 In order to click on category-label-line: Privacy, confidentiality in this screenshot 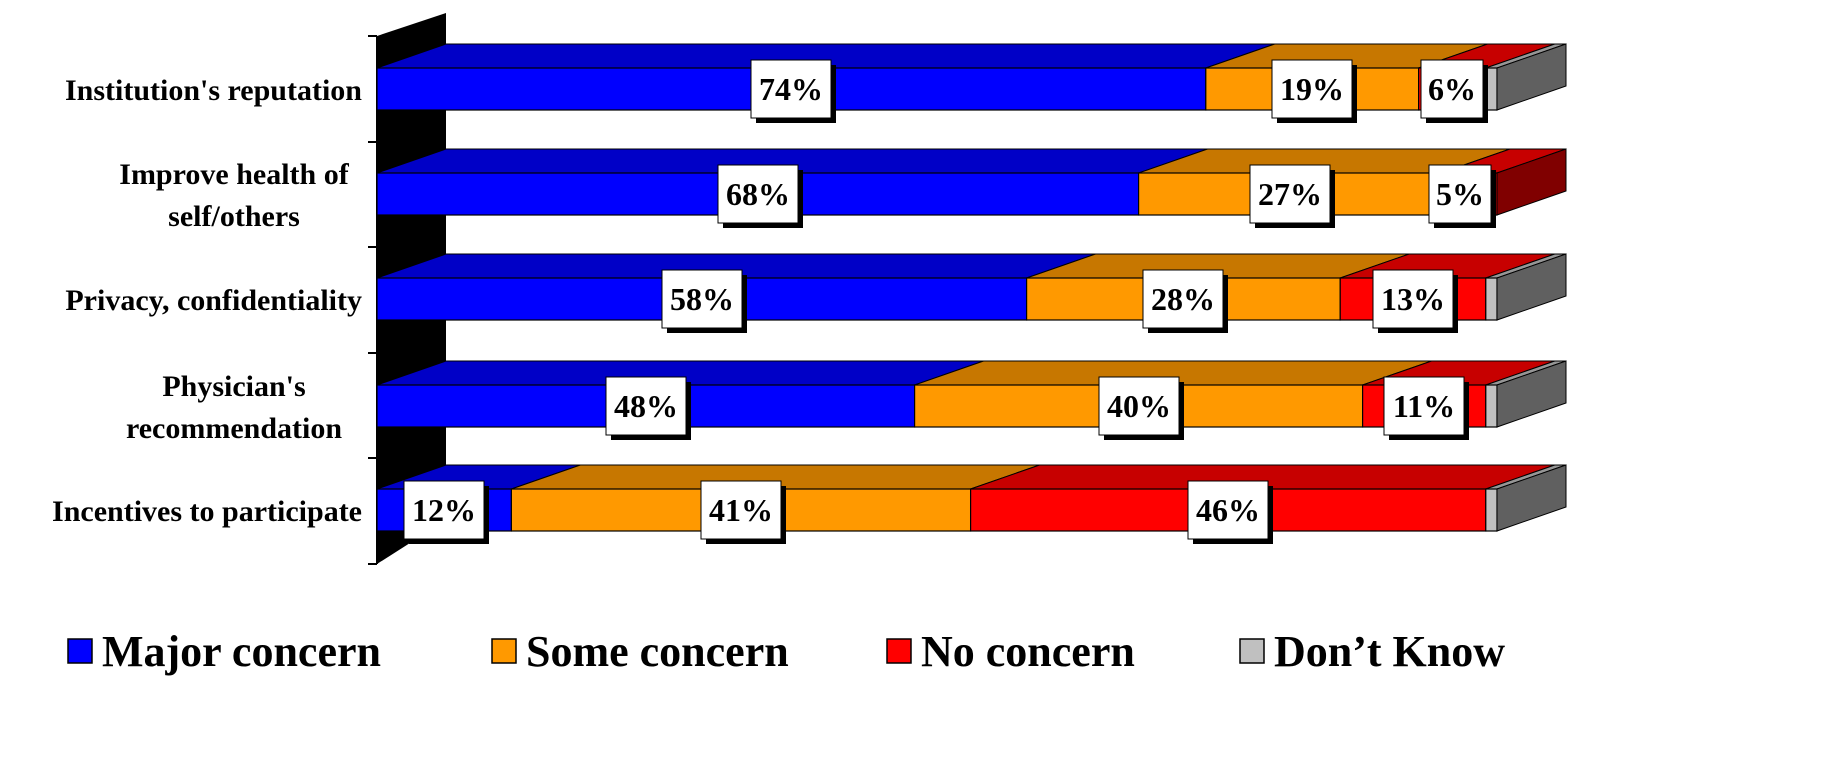, I will do `click(213, 300)`.